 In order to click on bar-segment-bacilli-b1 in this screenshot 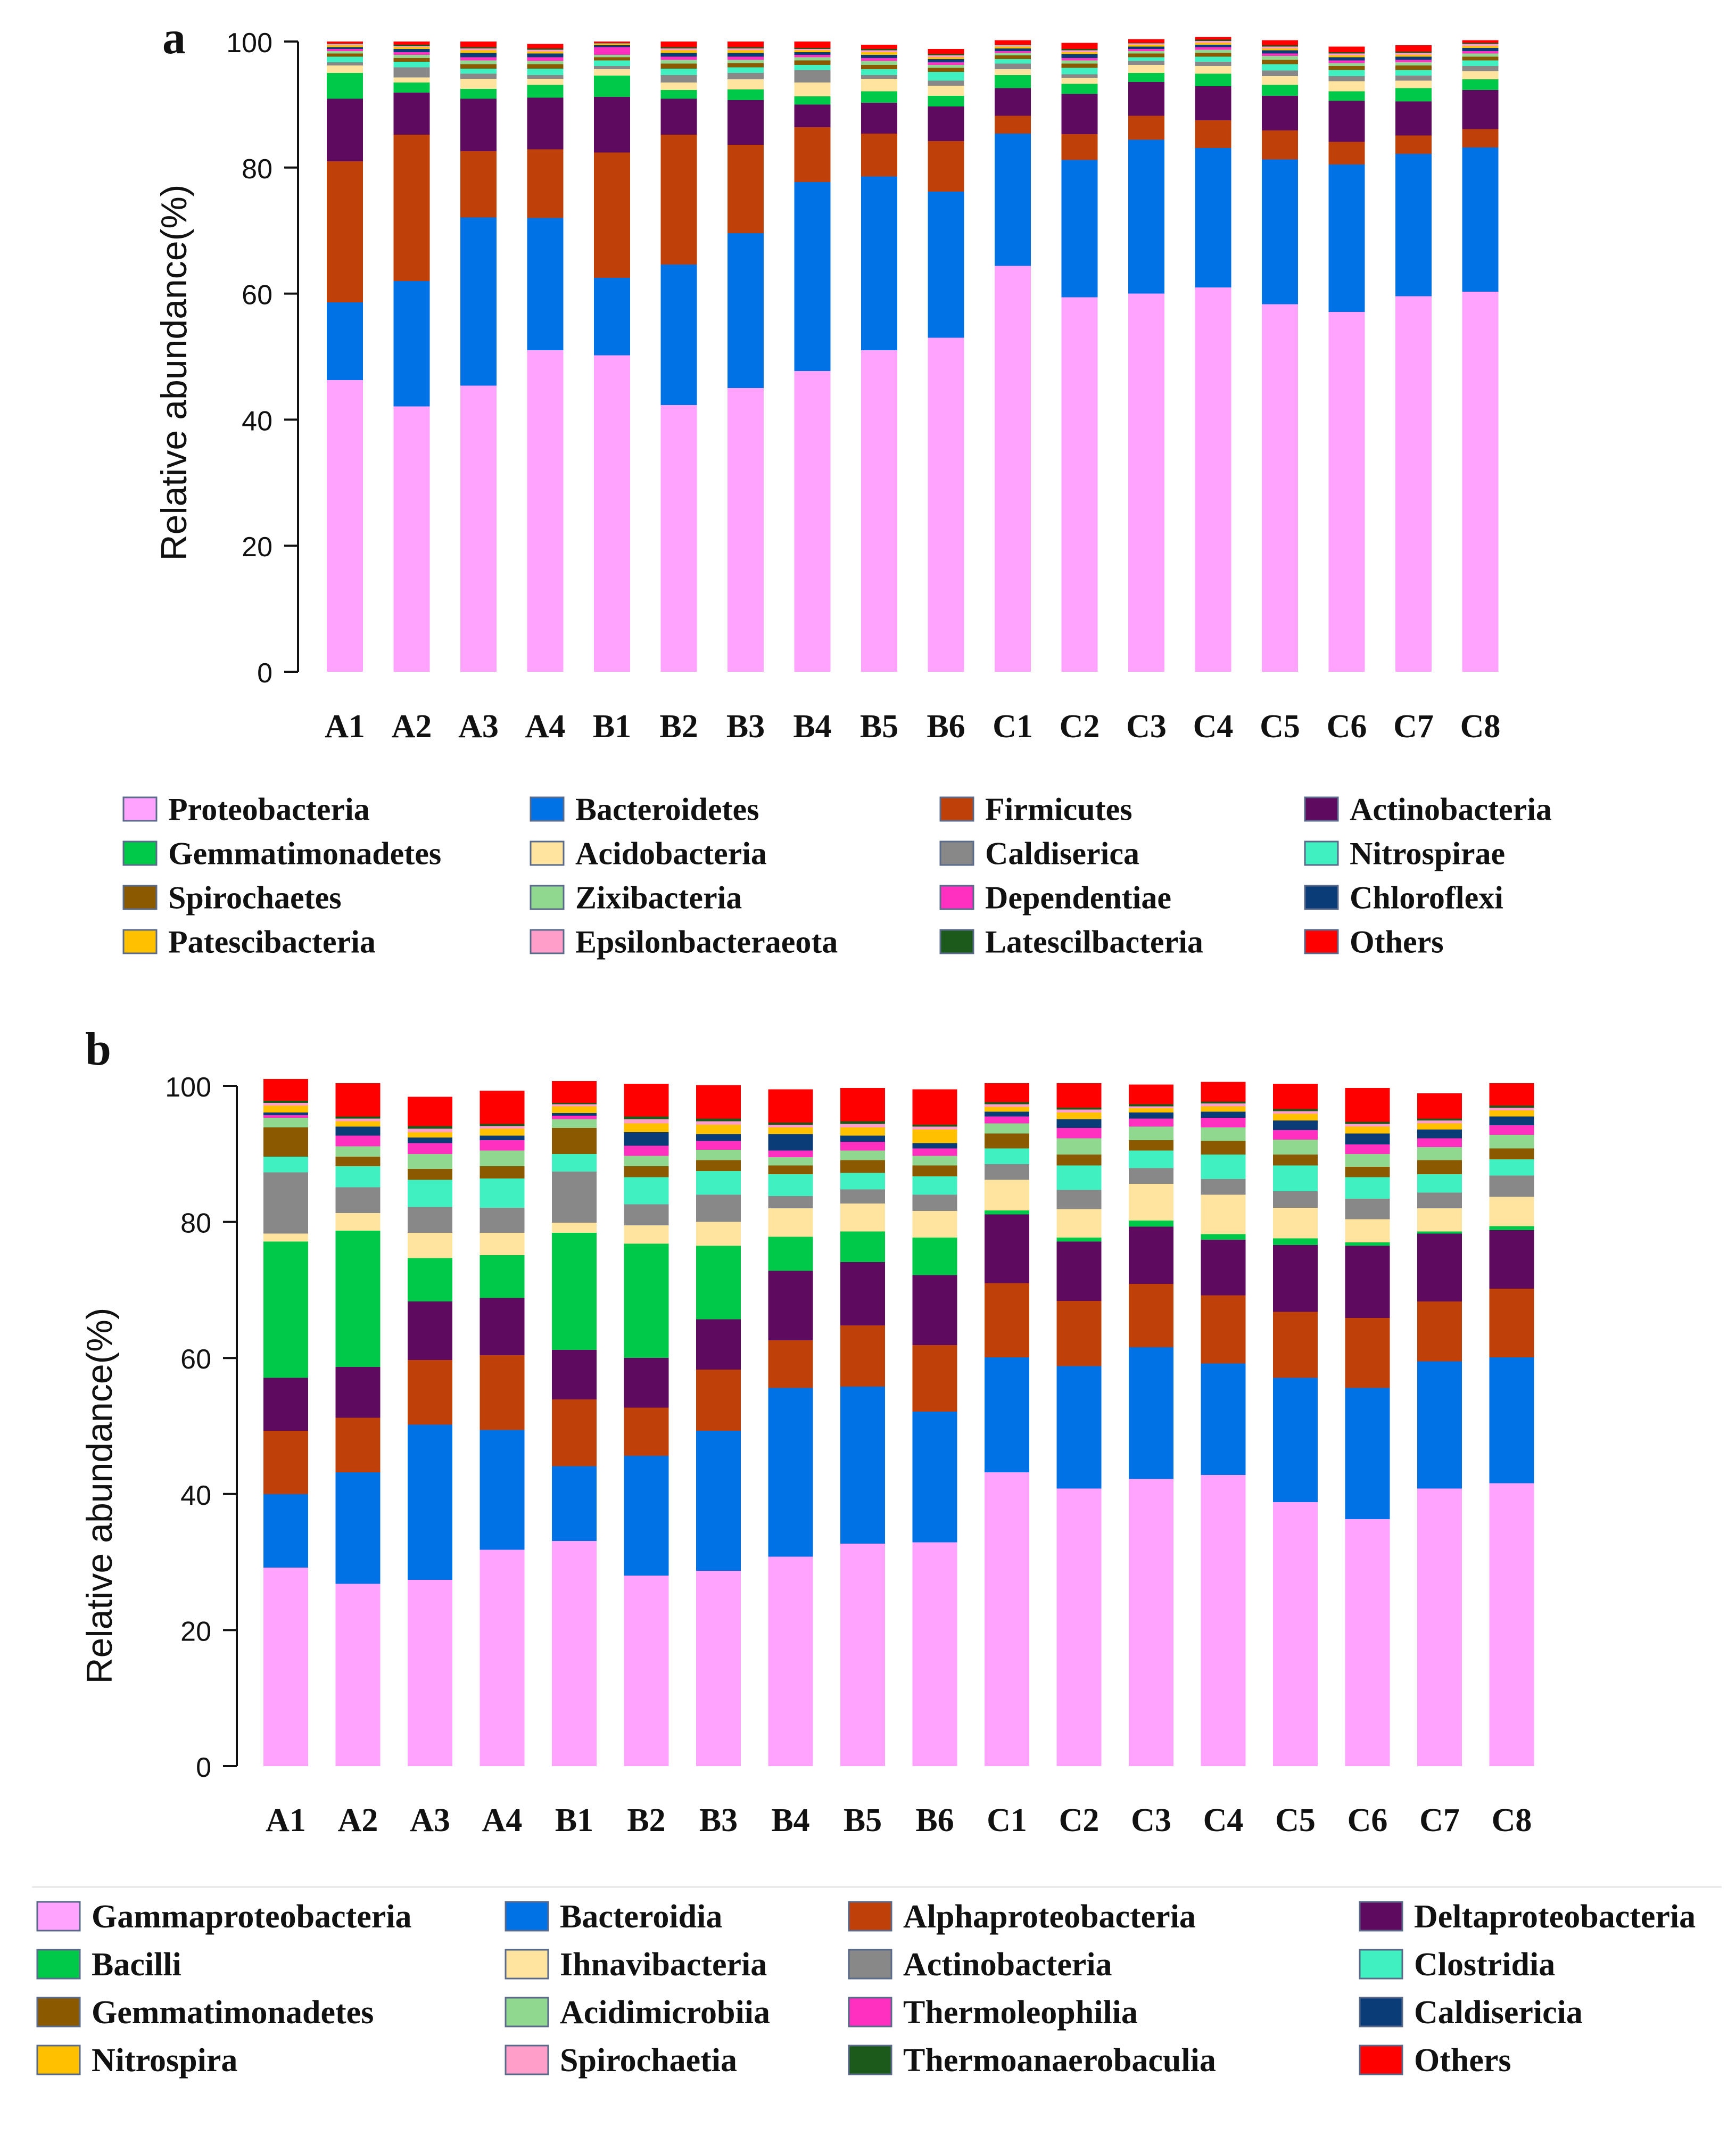, I will do `click(574, 1292)`.